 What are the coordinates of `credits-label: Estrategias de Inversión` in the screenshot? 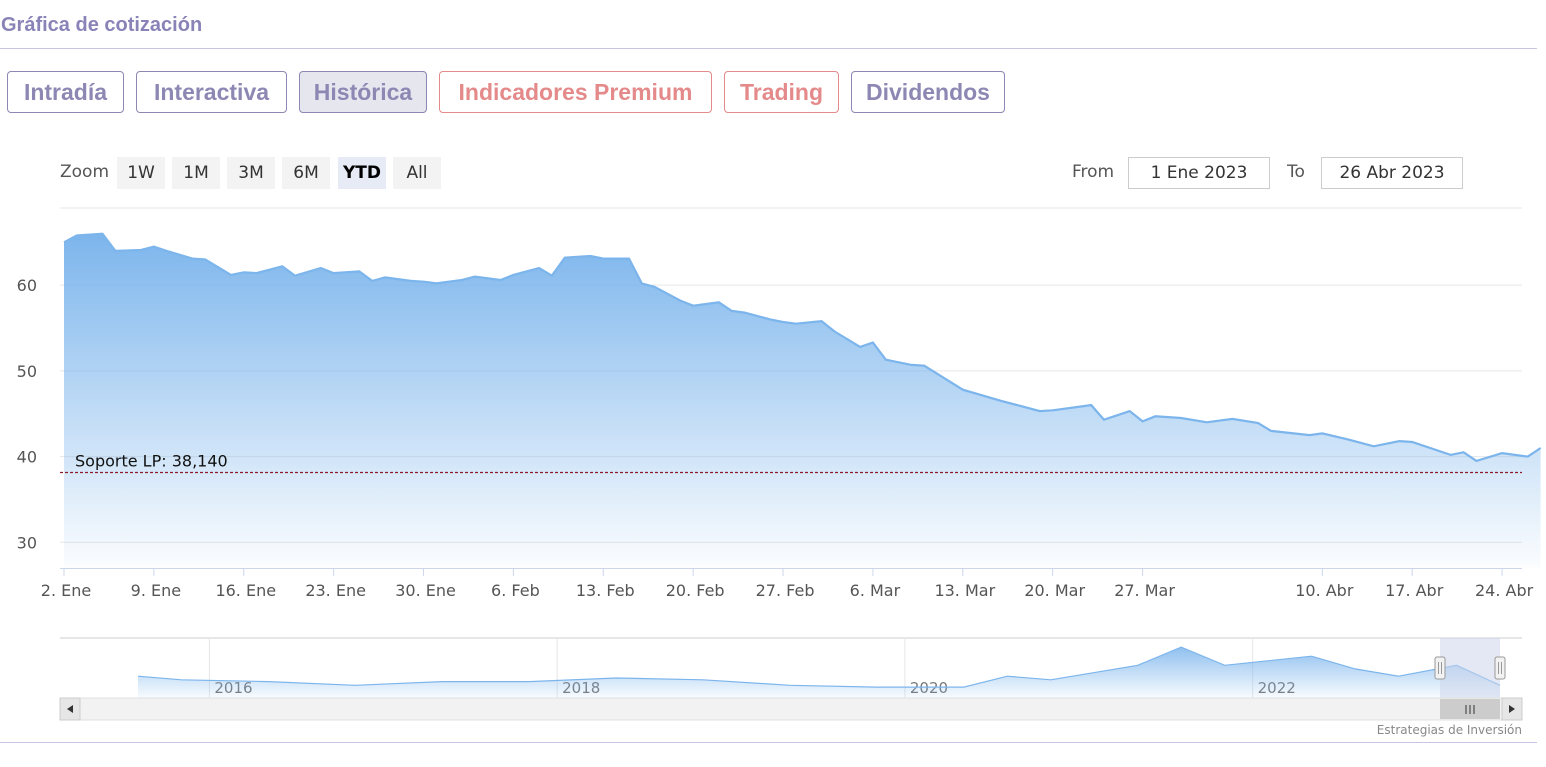 It's located at (1449, 730).